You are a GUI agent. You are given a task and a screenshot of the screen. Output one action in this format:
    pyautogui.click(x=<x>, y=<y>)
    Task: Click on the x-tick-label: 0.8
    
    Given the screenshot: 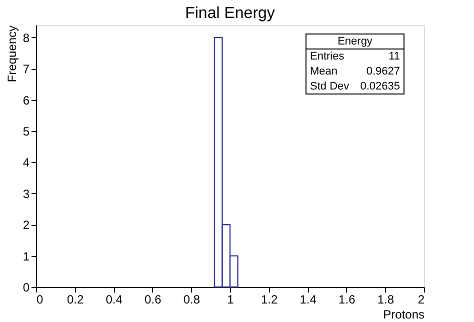 What is the action you would take?
    pyautogui.click(x=191, y=299)
    